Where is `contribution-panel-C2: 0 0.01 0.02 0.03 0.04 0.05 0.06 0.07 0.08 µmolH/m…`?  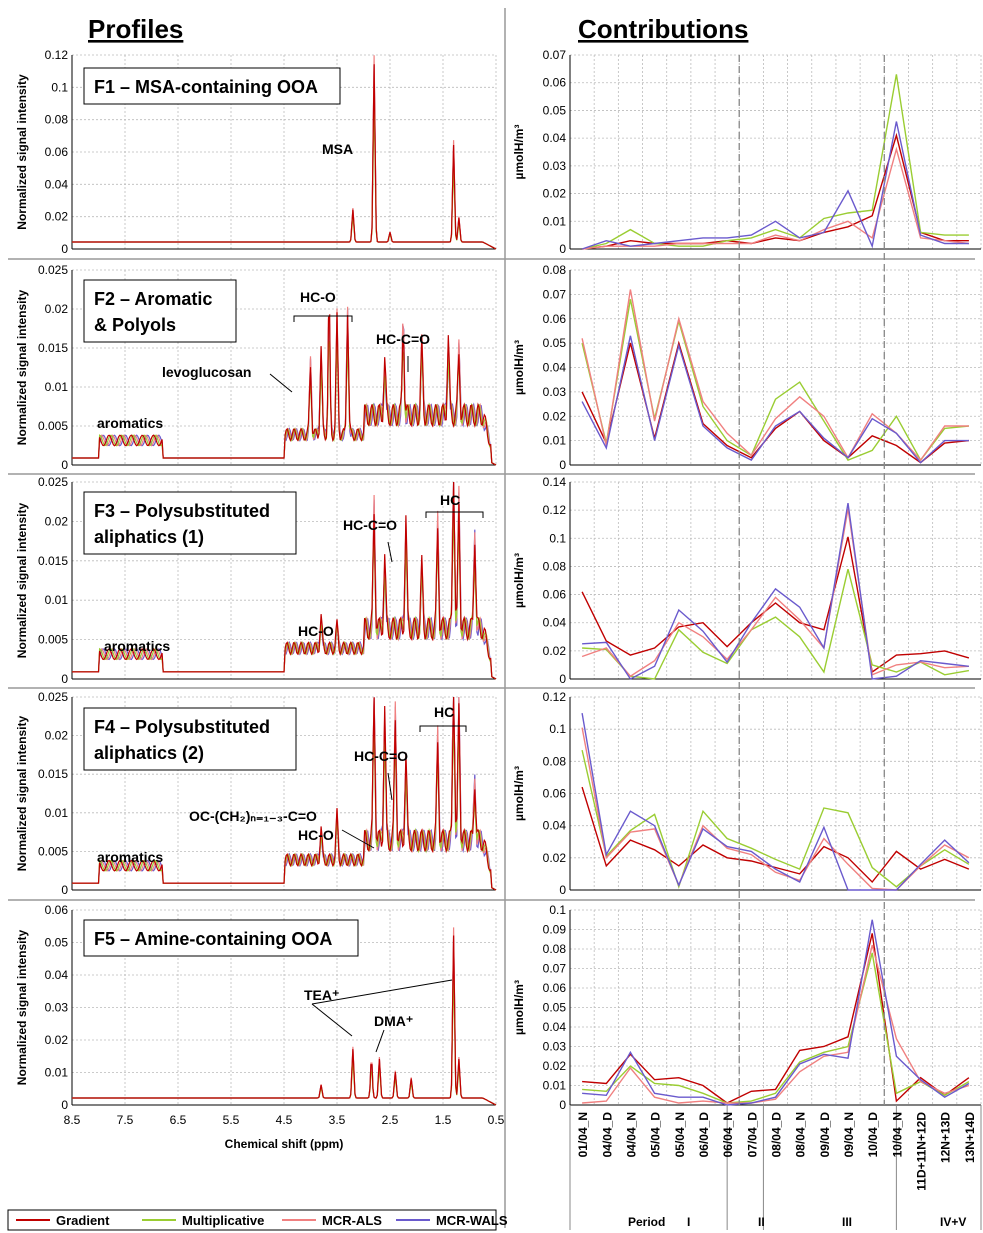
contribution-panel-C2: 0 0.01 0.02 0.03 0.04 0.05 0.06 0.07 0.08 µmolH/m… is located at coordinates (747, 367).